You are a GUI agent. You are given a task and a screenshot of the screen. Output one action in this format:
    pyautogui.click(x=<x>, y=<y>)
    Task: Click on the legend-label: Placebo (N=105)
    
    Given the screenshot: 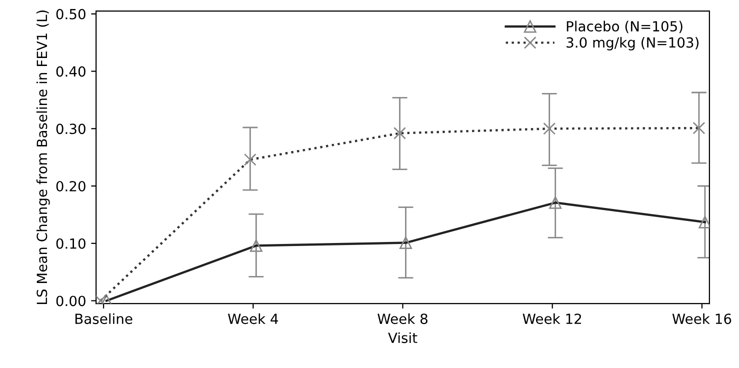 What is the action you would take?
    pyautogui.click(x=624, y=27)
    